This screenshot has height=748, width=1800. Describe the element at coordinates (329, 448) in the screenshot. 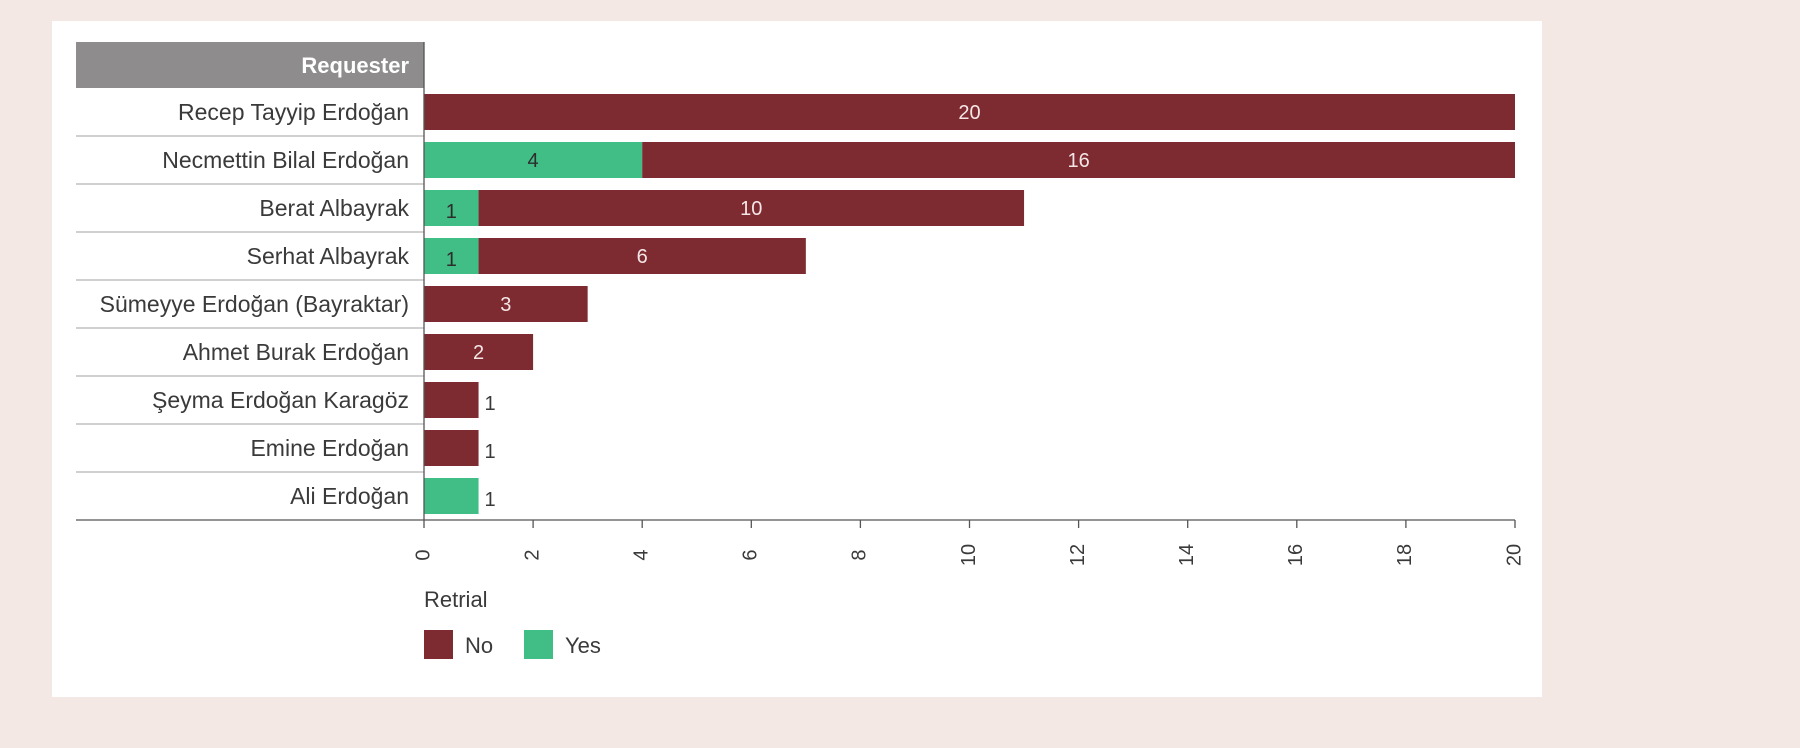

I see `category-label: Emine Erdoğan` at that location.